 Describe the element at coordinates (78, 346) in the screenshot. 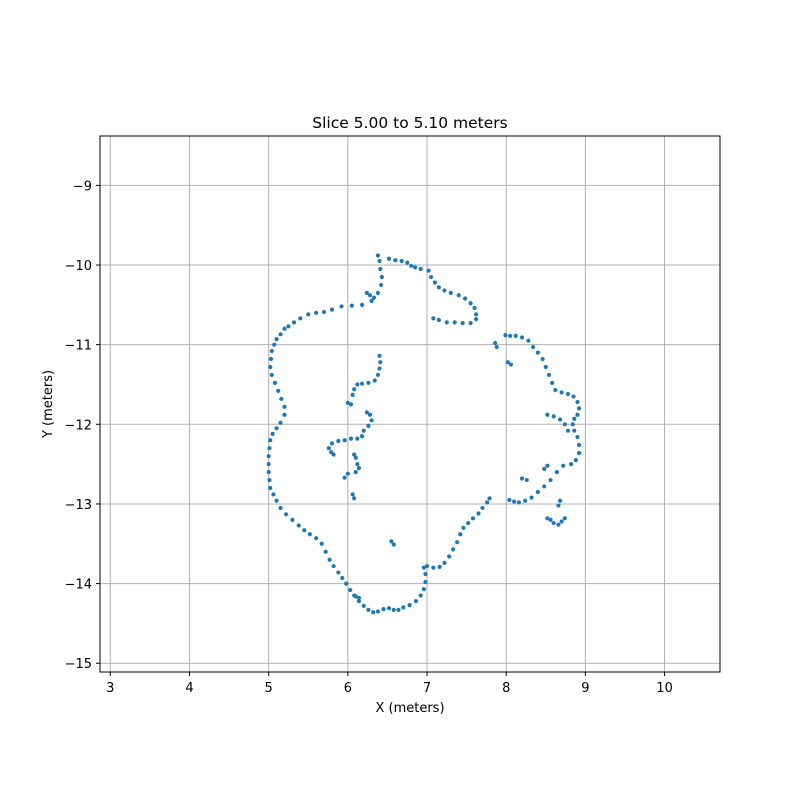

I see `y-tick-label: −11` at that location.